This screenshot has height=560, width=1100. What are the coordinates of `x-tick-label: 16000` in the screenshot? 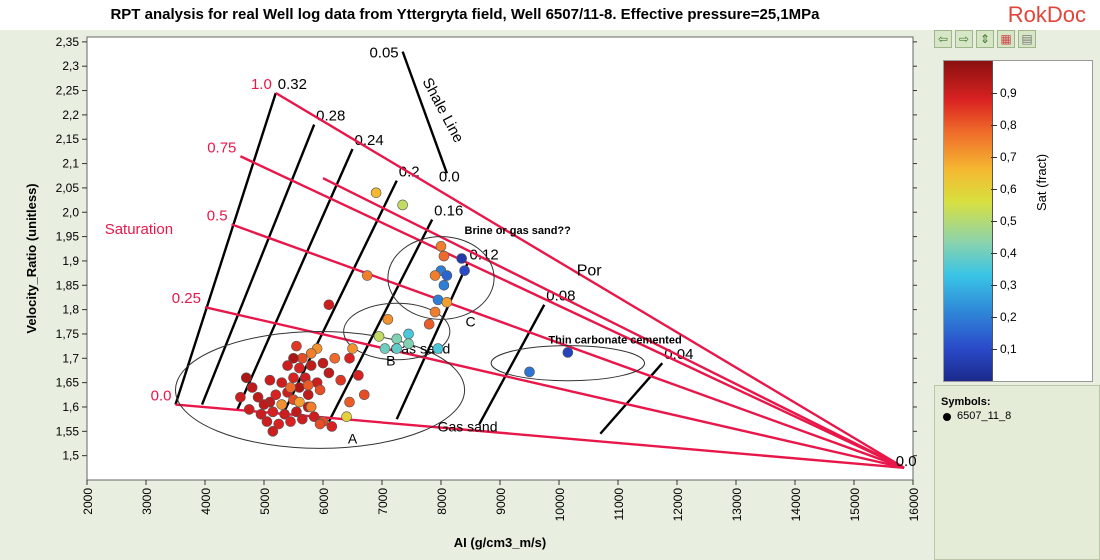 It's located at (914, 505).